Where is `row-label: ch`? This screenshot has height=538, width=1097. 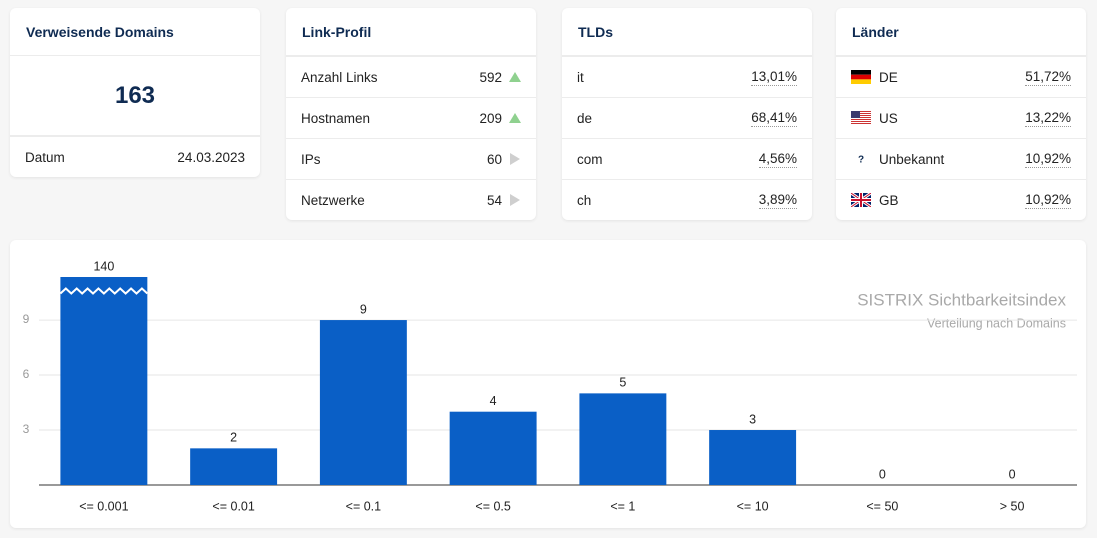
row-label: ch is located at coordinates (584, 200).